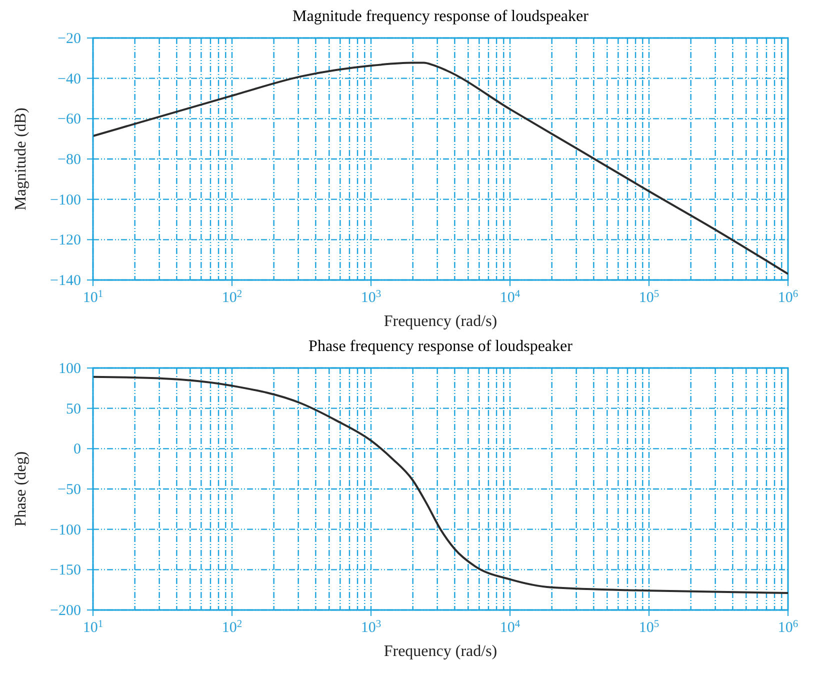 Image resolution: width=817 pixels, height=677 pixels. What do you see at coordinates (69, 39) in the screenshot?
I see `y-tick-label: −20` at bounding box center [69, 39].